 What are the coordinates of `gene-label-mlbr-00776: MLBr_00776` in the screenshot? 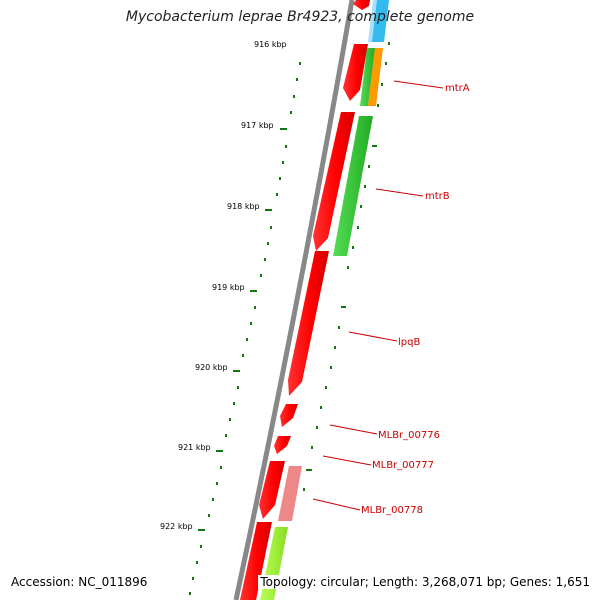 It's located at (409, 435).